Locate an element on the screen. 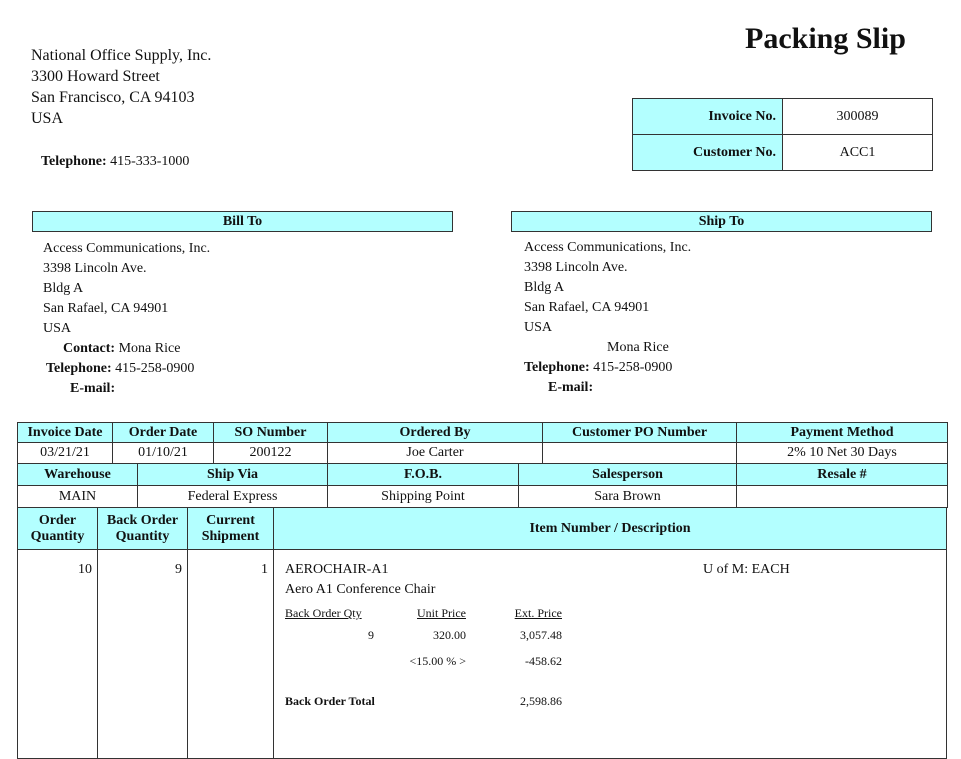 The width and height of the screenshot is (961, 759). value-values1-0: 03/21/21 is located at coordinates (65, 453).